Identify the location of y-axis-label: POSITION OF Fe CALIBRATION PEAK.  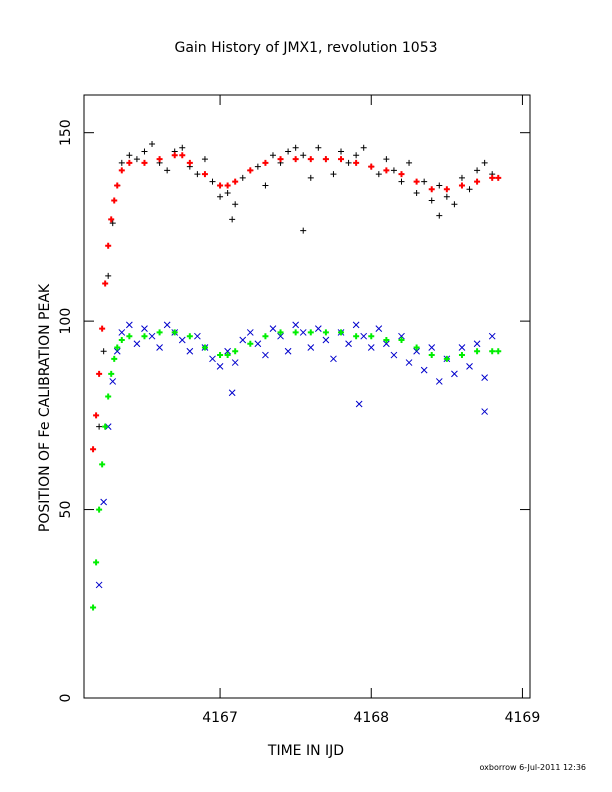
(45, 407).